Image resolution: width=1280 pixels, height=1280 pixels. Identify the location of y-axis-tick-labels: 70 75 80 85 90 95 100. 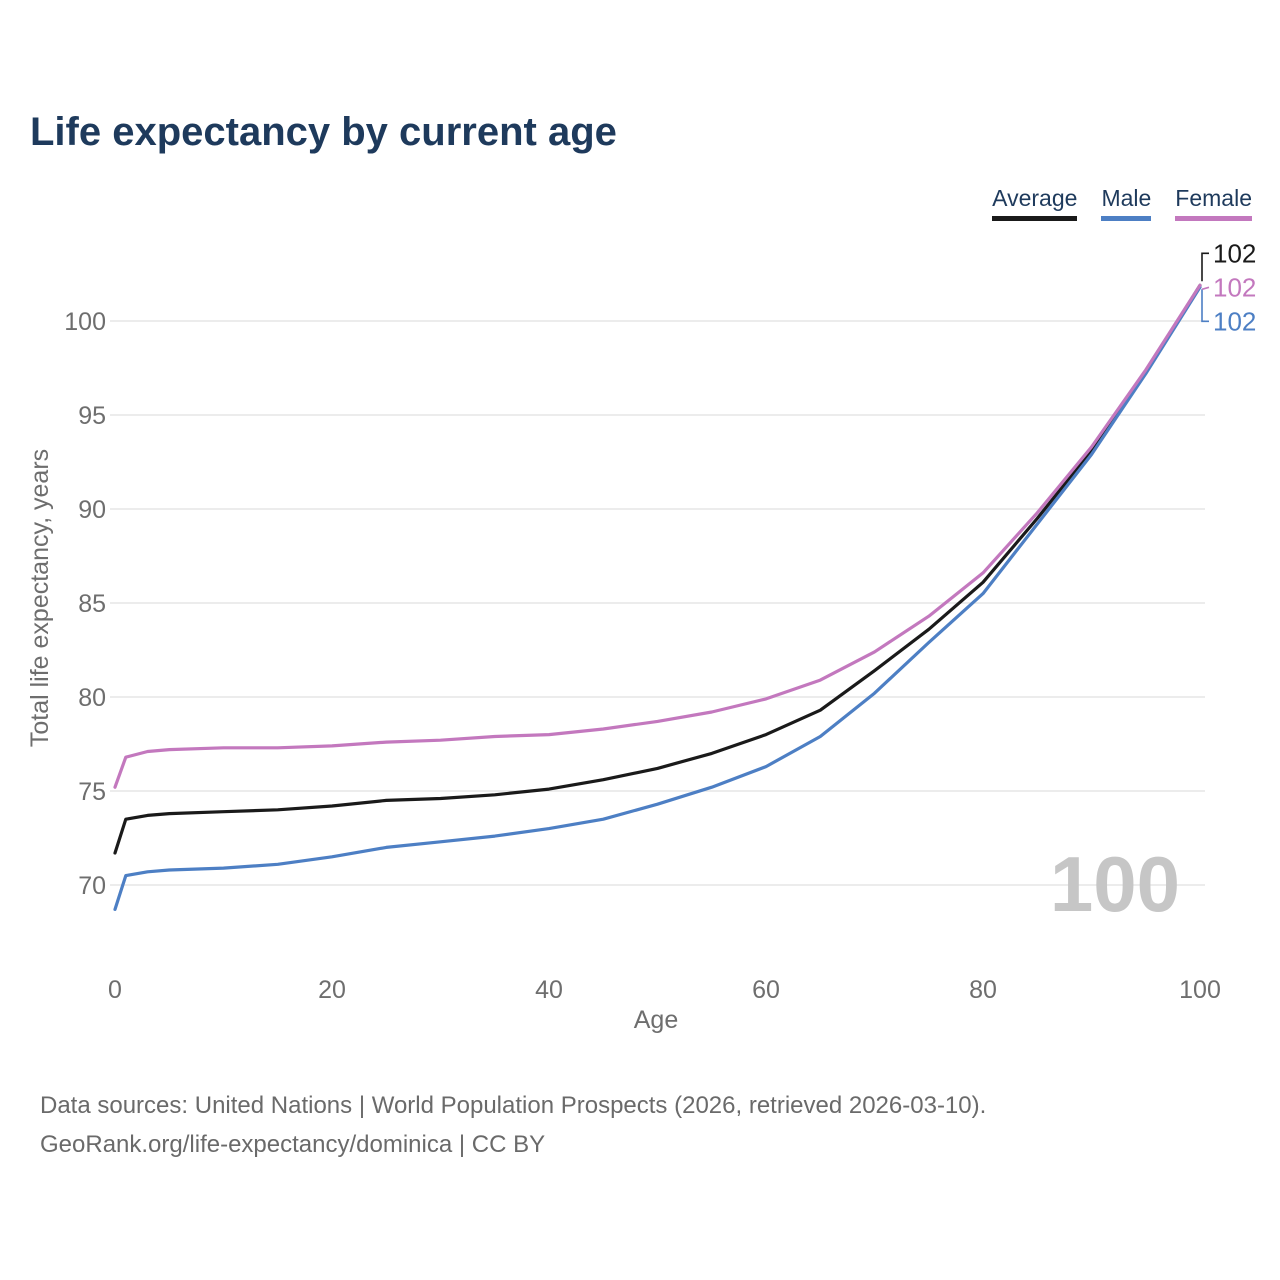
(85, 604).